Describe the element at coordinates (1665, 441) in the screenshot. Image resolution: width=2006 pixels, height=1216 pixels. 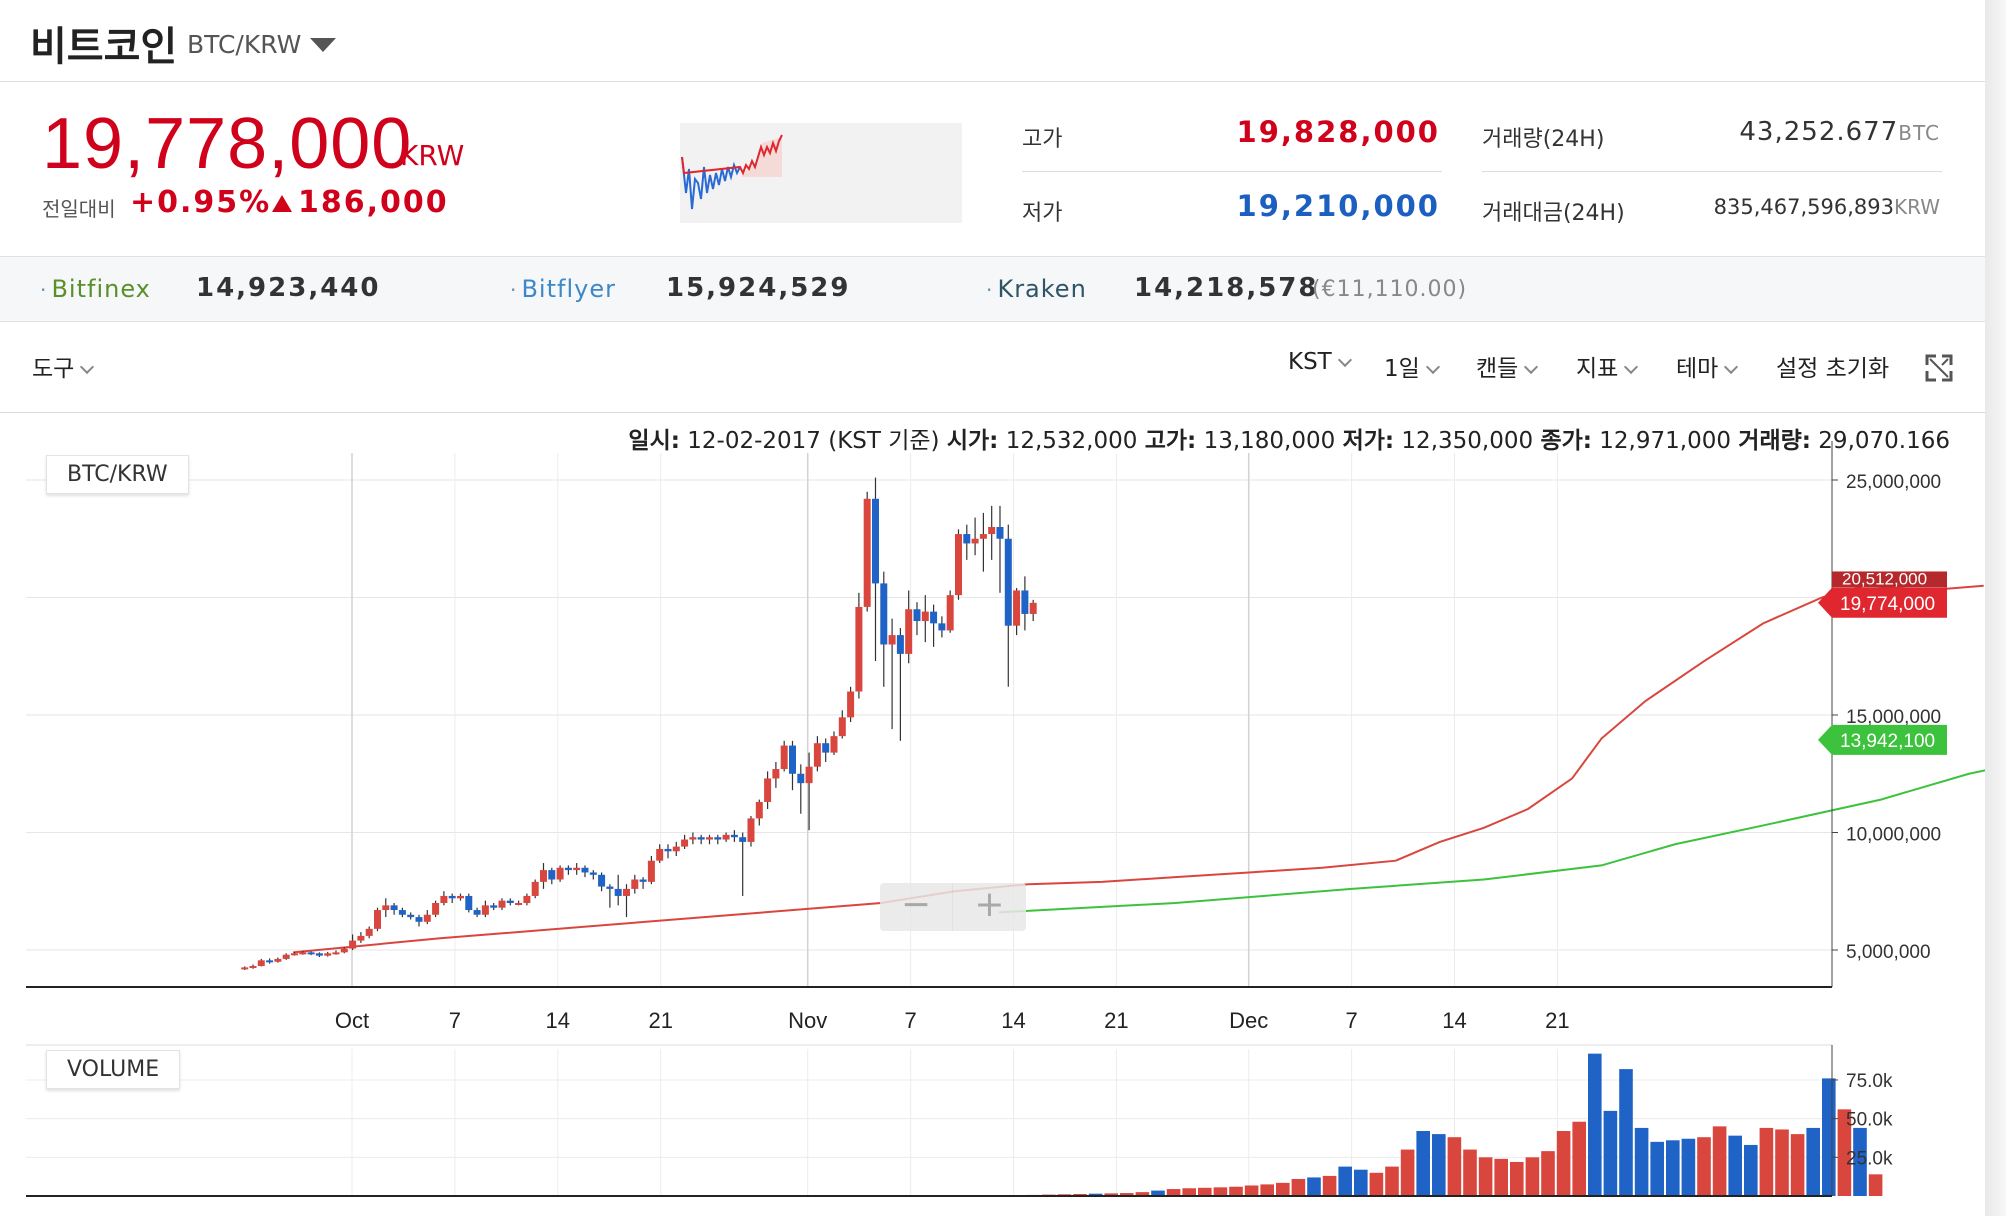
I see `ohlc-close-value: 12,971,000` at that location.